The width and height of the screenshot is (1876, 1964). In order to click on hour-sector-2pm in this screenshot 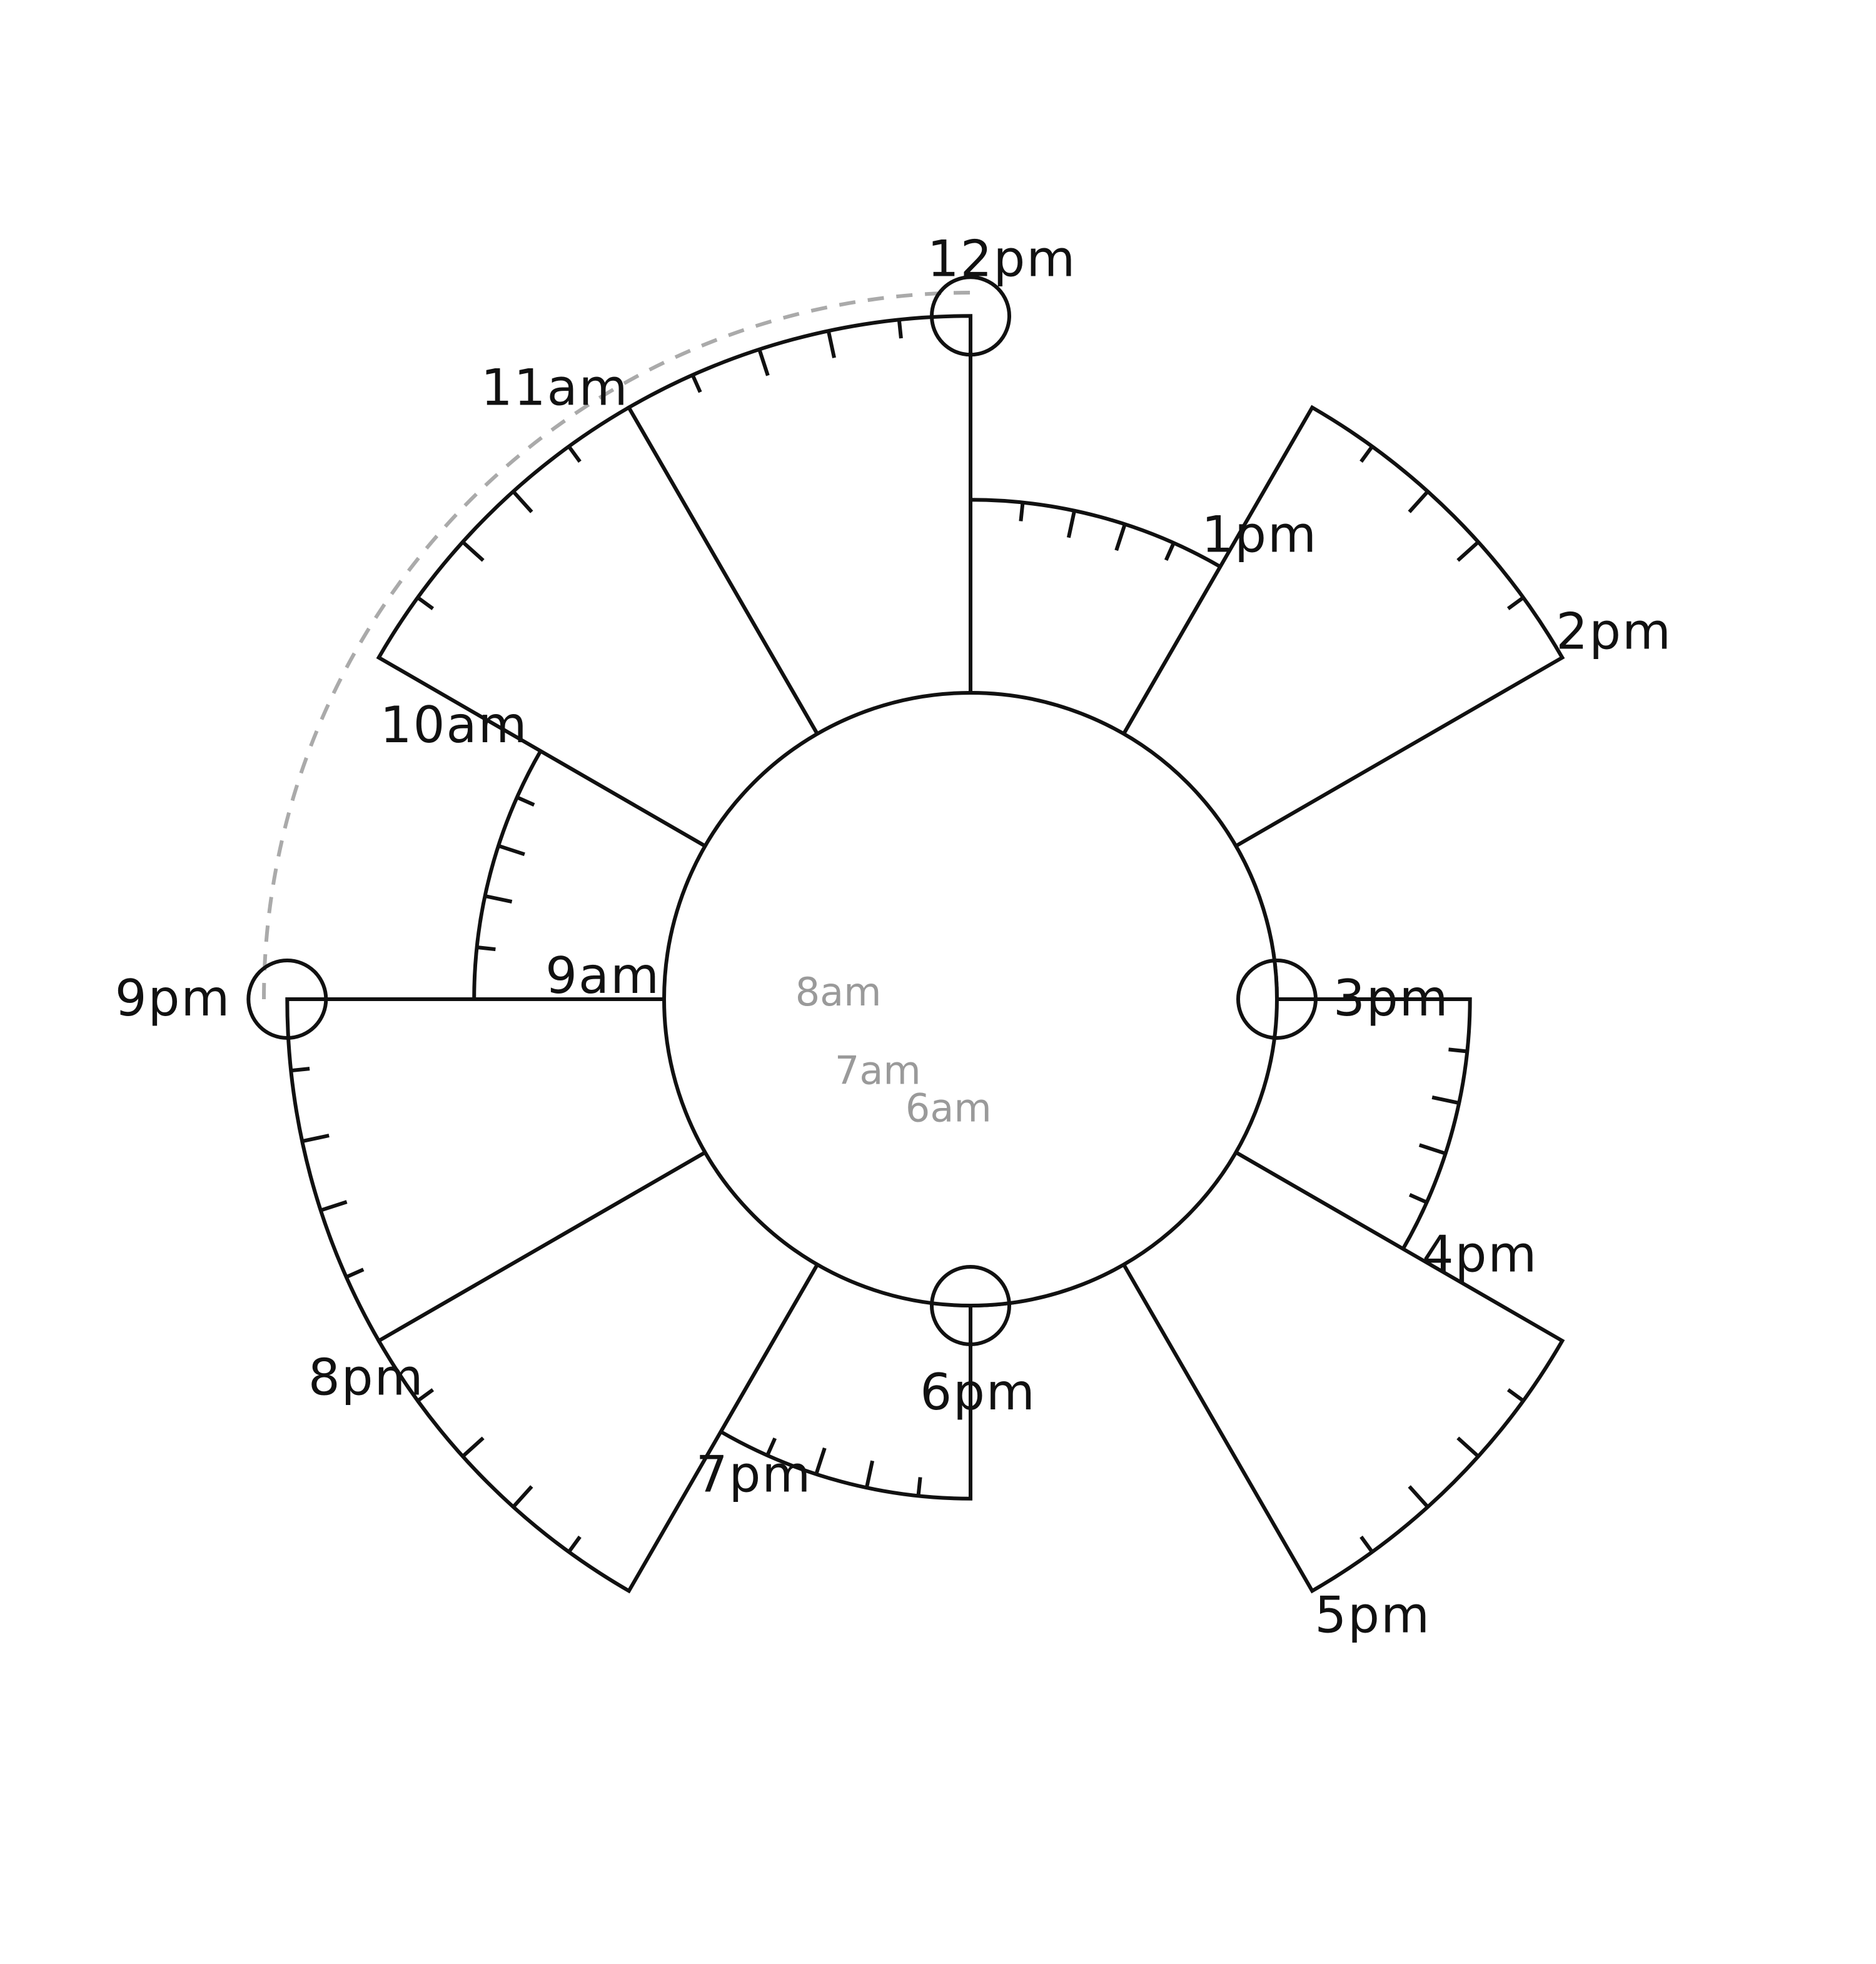, I will do `click(1343, 627)`.